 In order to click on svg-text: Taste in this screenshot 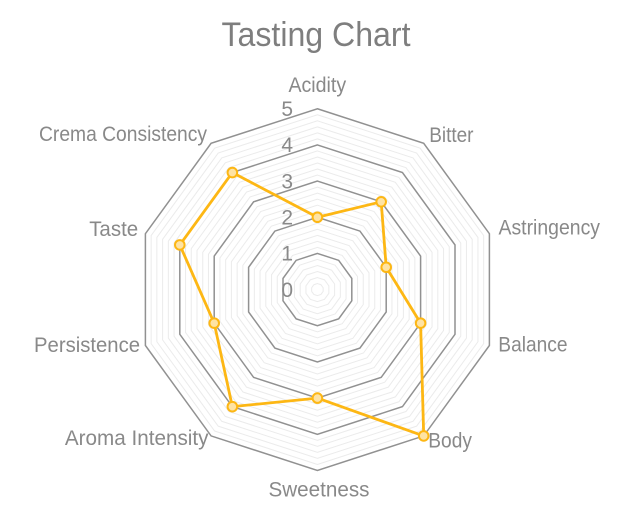, I will do `click(113, 229)`.